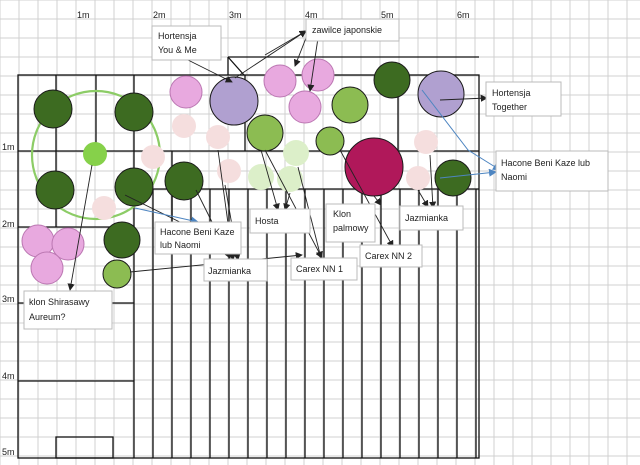  I want to click on label-klon-shirasawy: klon Shirasawy Aureum?, so click(68, 310).